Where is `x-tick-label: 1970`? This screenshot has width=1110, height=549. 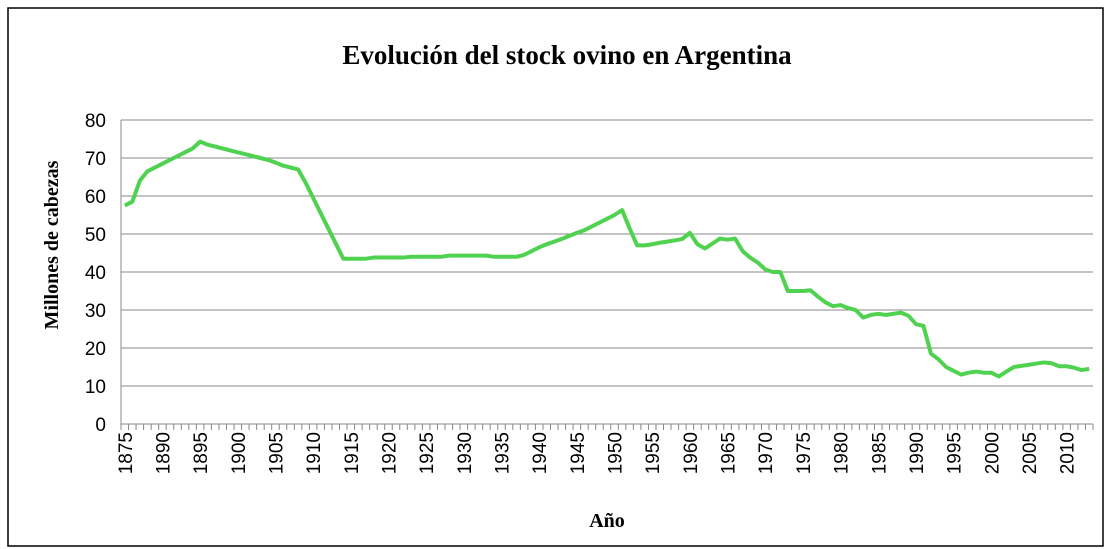
x-tick-label: 1970 is located at coordinates (766, 453).